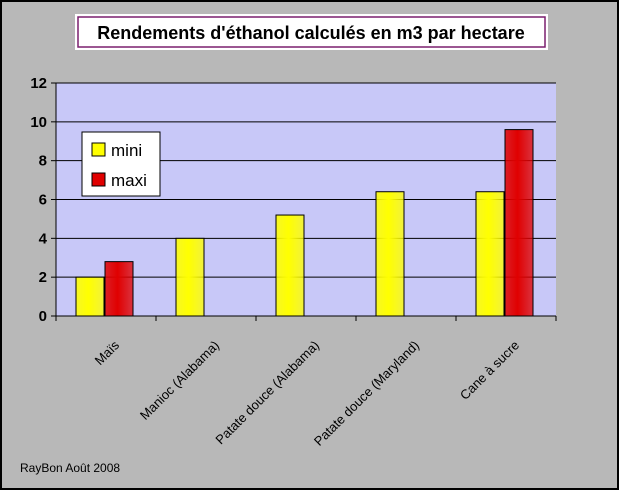 The image size is (623, 494). Describe the element at coordinates (98, 179) in the screenshot. I see `legend-swatch-maxi` at that location.